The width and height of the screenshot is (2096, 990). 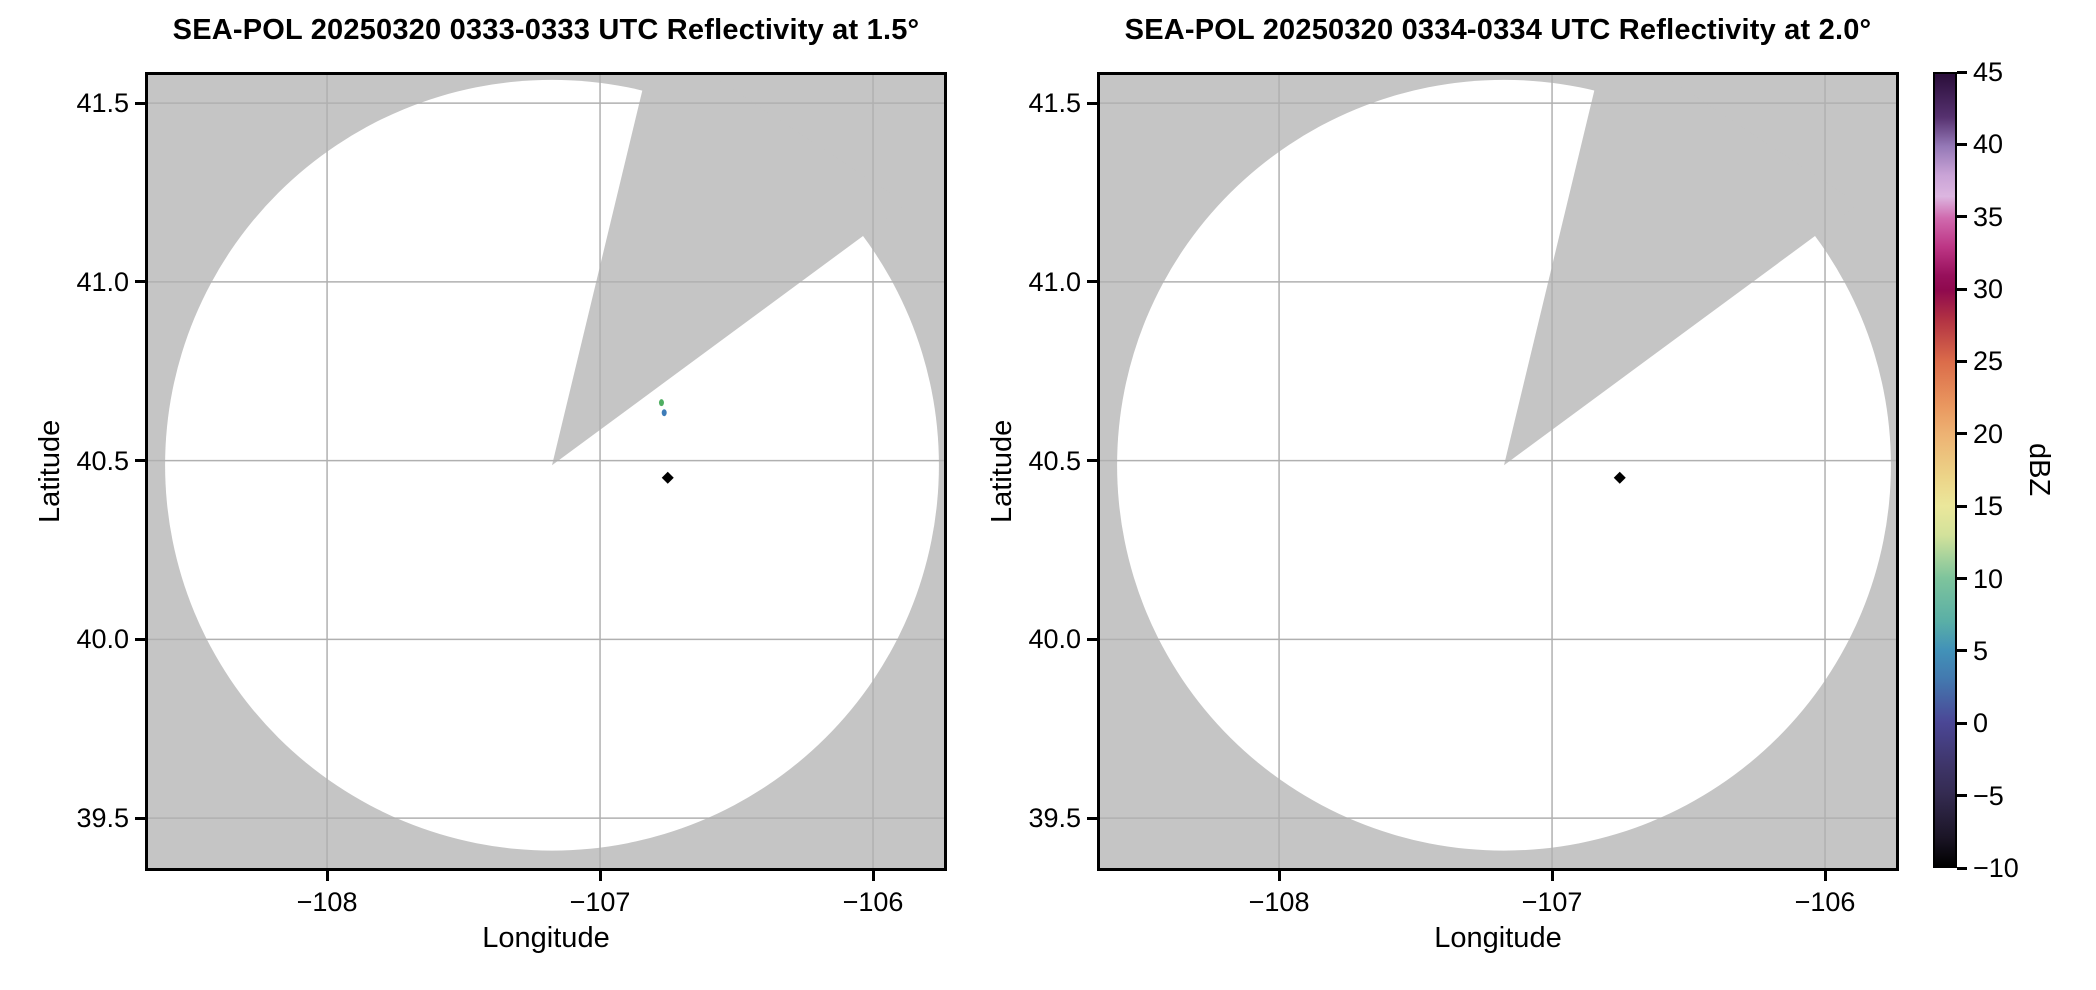 What do you see at coordinates (1988, 144) in the screenshot?
I see `colorbar-tick-label: 40` at bounding box center [1988, 144].